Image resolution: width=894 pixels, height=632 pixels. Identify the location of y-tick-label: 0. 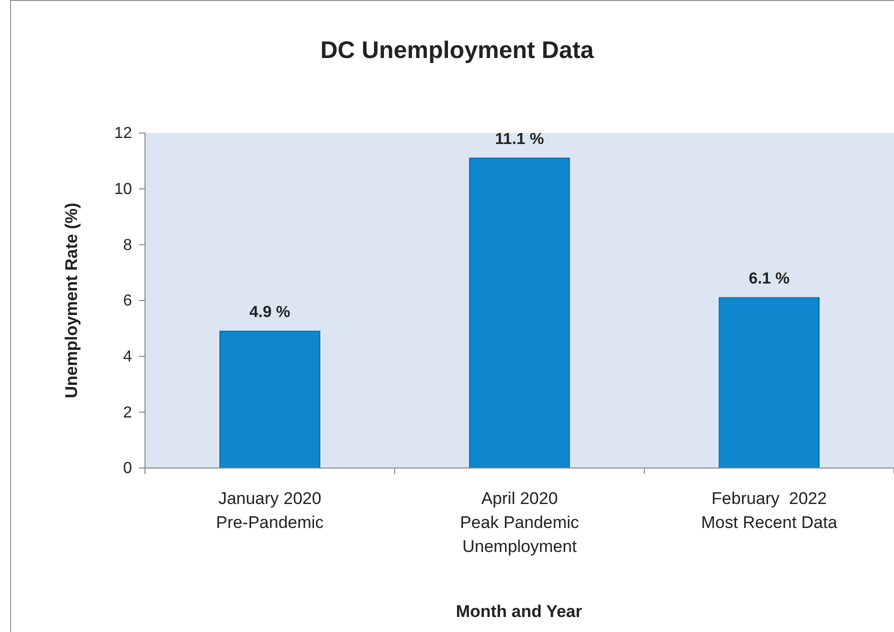
(127, 469).